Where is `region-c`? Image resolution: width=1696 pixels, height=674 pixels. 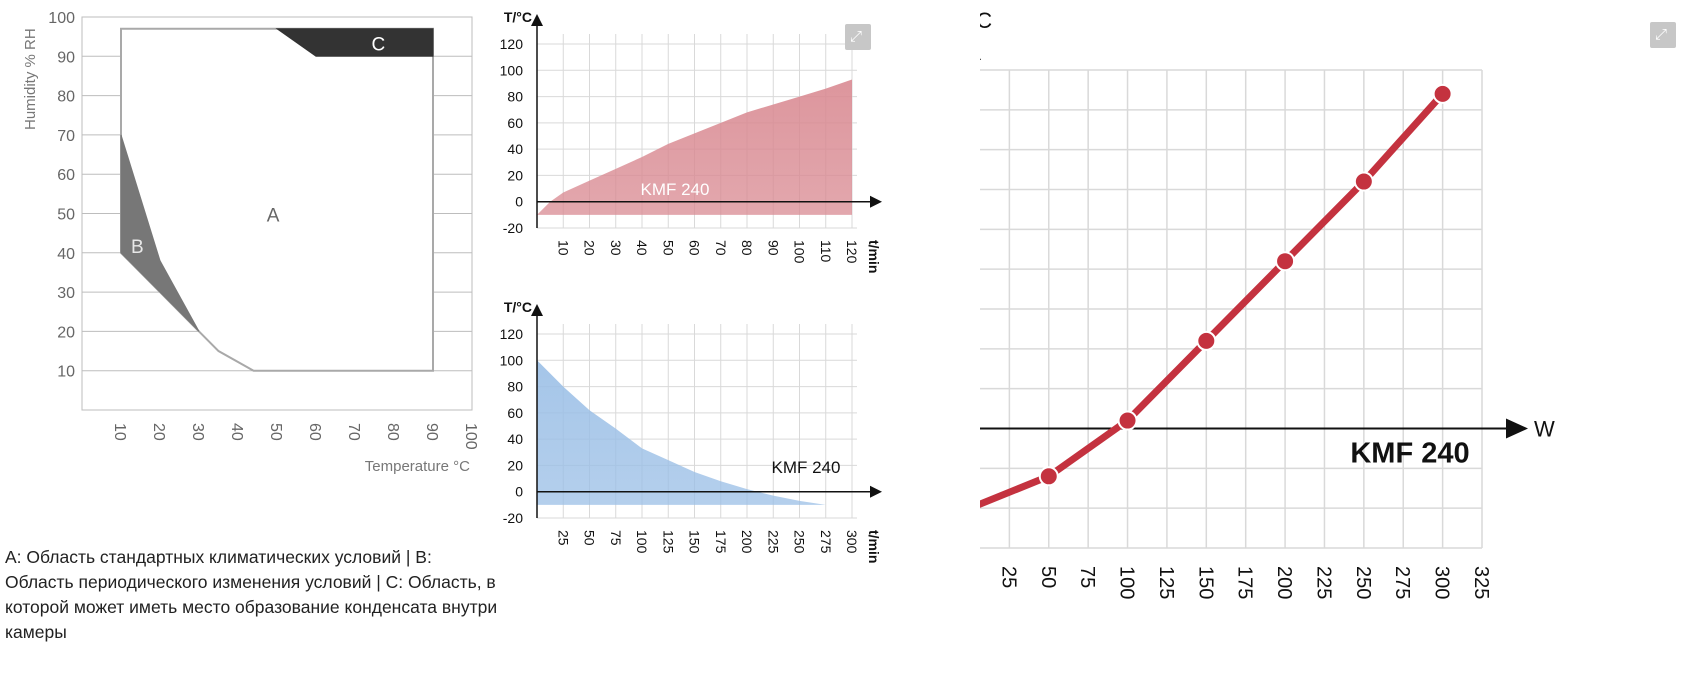
region-c is located at coordinates (354, 42).